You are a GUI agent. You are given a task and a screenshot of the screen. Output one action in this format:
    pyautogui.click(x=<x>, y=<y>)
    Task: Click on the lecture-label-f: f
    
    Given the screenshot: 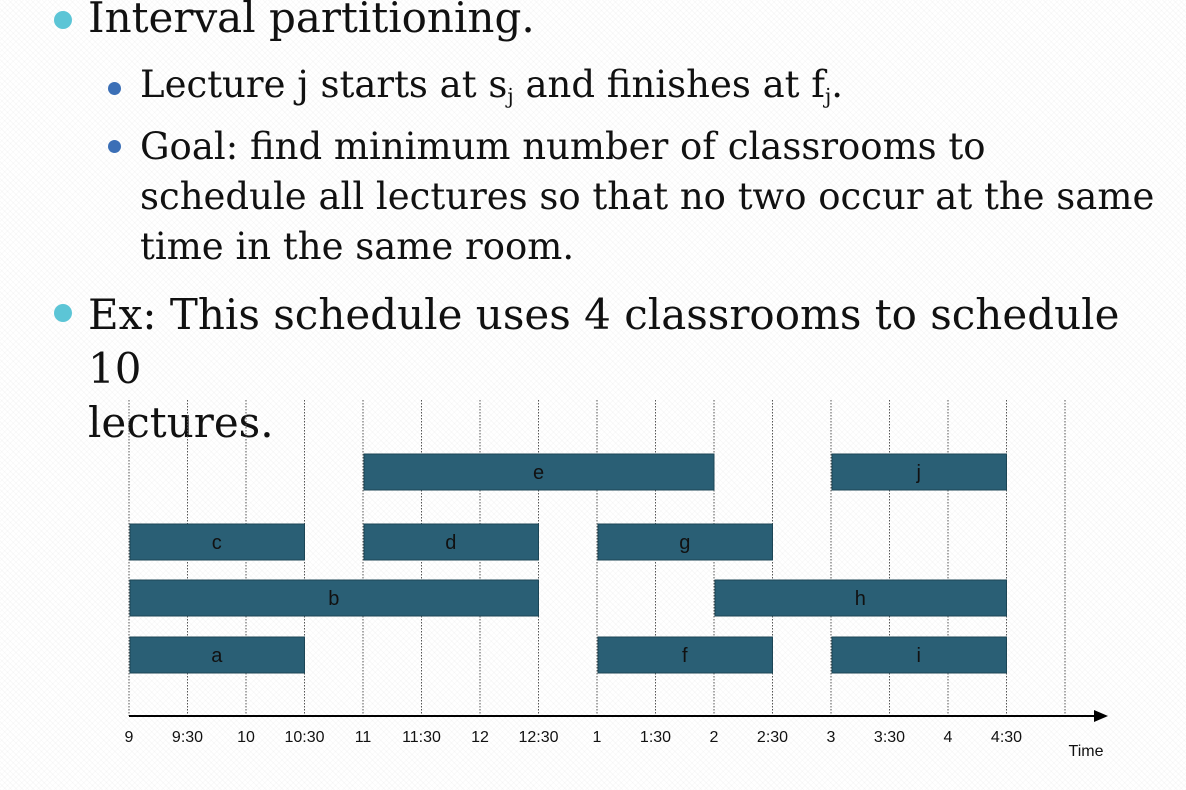 What is the action you would take?
    pyautogui.click(x=685, y=656)
    